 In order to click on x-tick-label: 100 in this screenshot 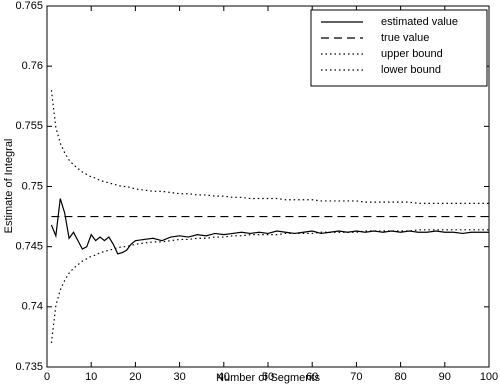, I will do `click(489, 377)`.